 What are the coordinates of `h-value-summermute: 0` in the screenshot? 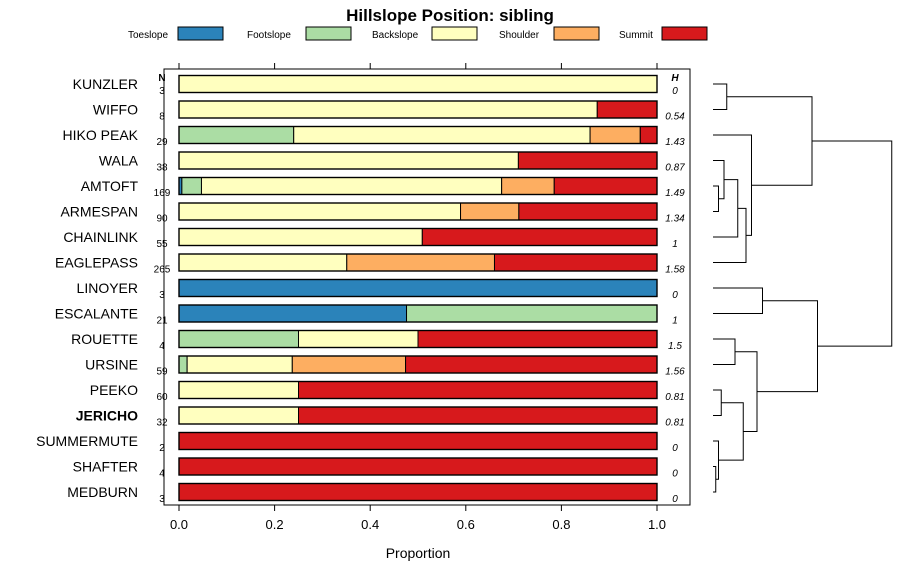 It's located at (675, 448).